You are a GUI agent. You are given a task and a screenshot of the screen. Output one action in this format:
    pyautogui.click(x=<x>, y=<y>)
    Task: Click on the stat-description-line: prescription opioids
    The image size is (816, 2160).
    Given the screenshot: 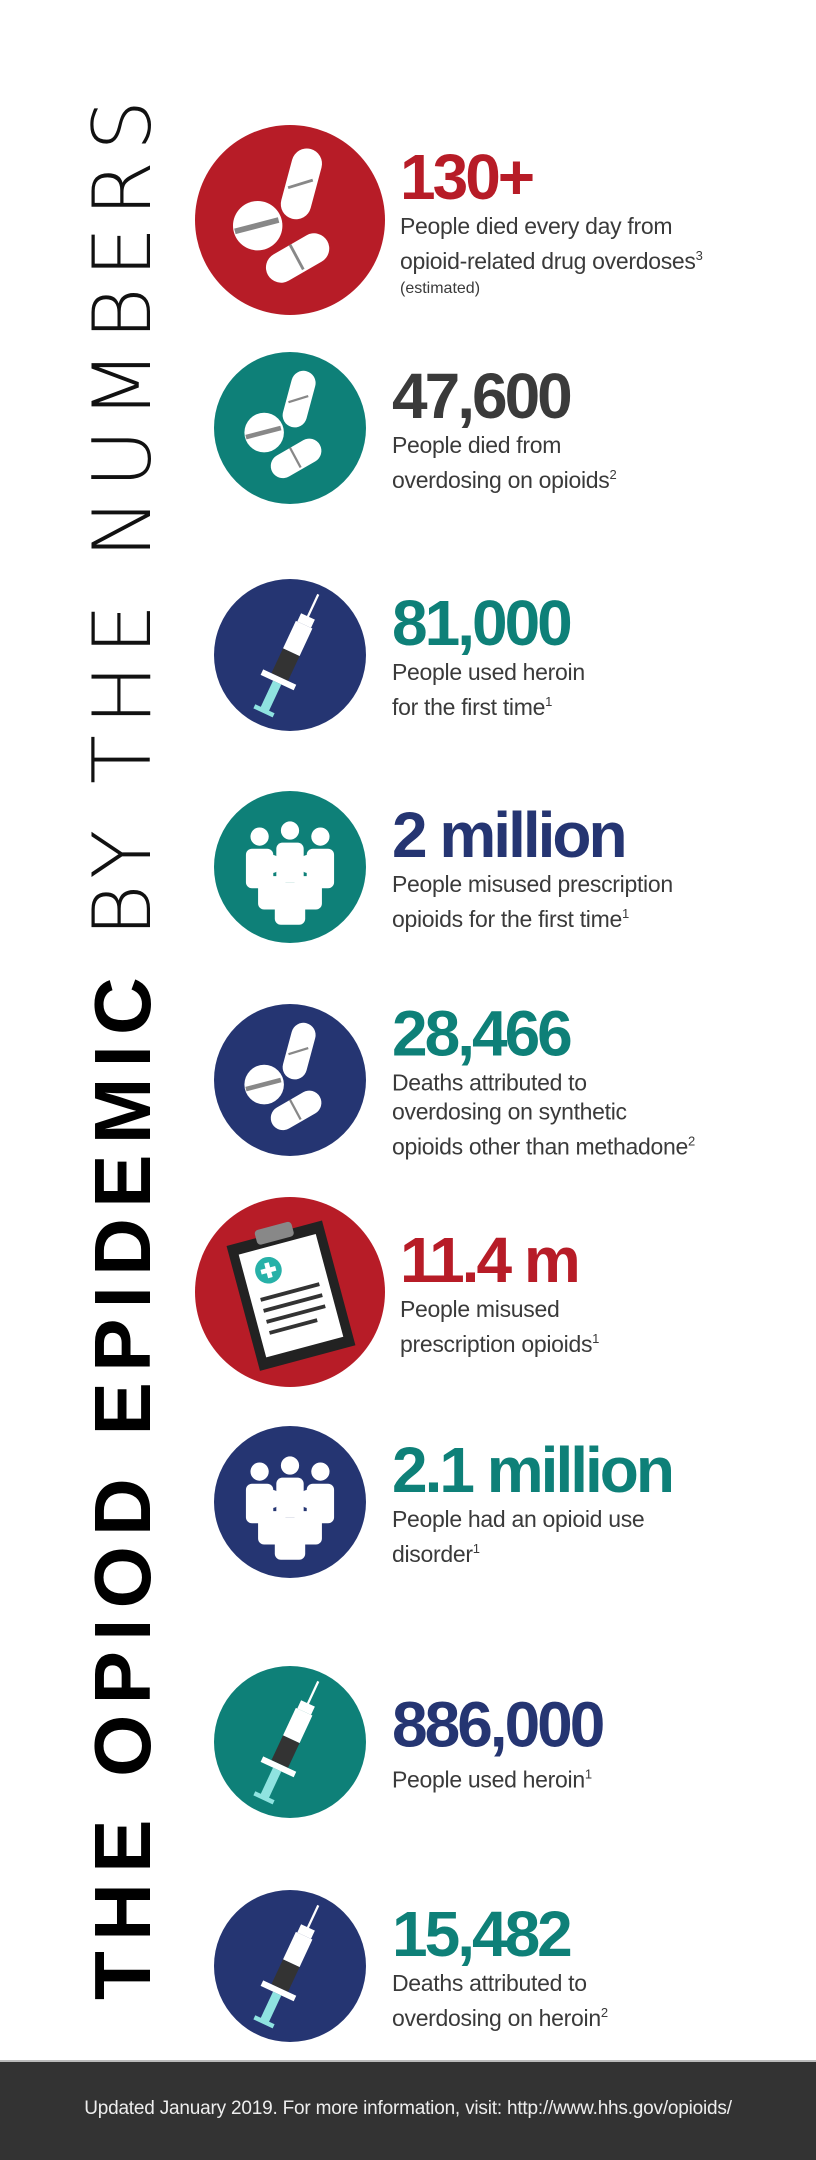 What is the action you would take?
    pyautogui.click(x=496, y=1343)
    